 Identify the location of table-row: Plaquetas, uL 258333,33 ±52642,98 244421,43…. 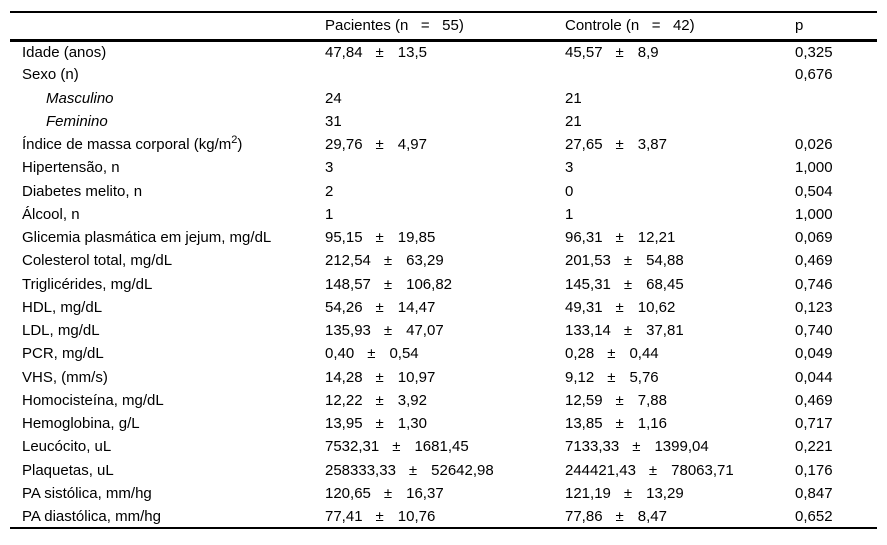
(443, 470).